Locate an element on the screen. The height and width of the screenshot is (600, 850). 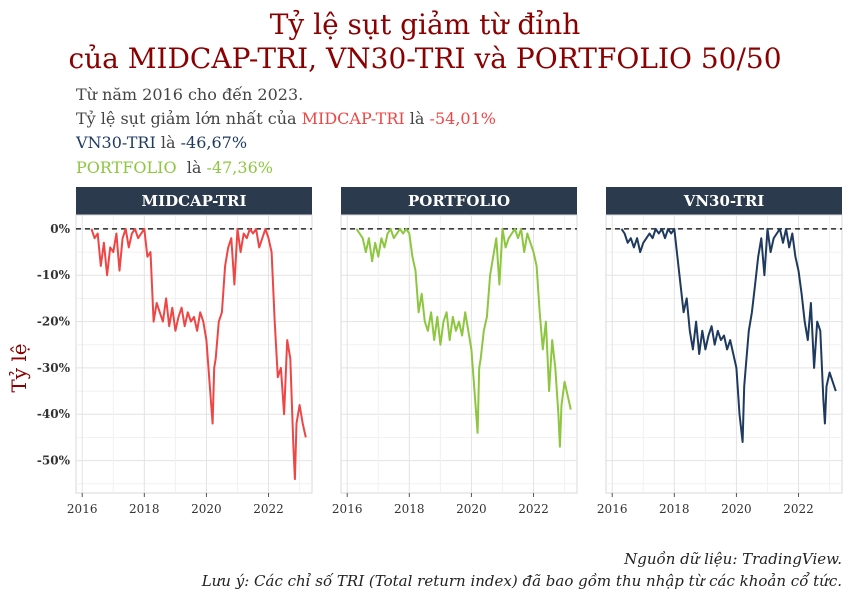
caption-source: Nguồn dữ liệu: TradingView. is located at coordinates (733, 559).